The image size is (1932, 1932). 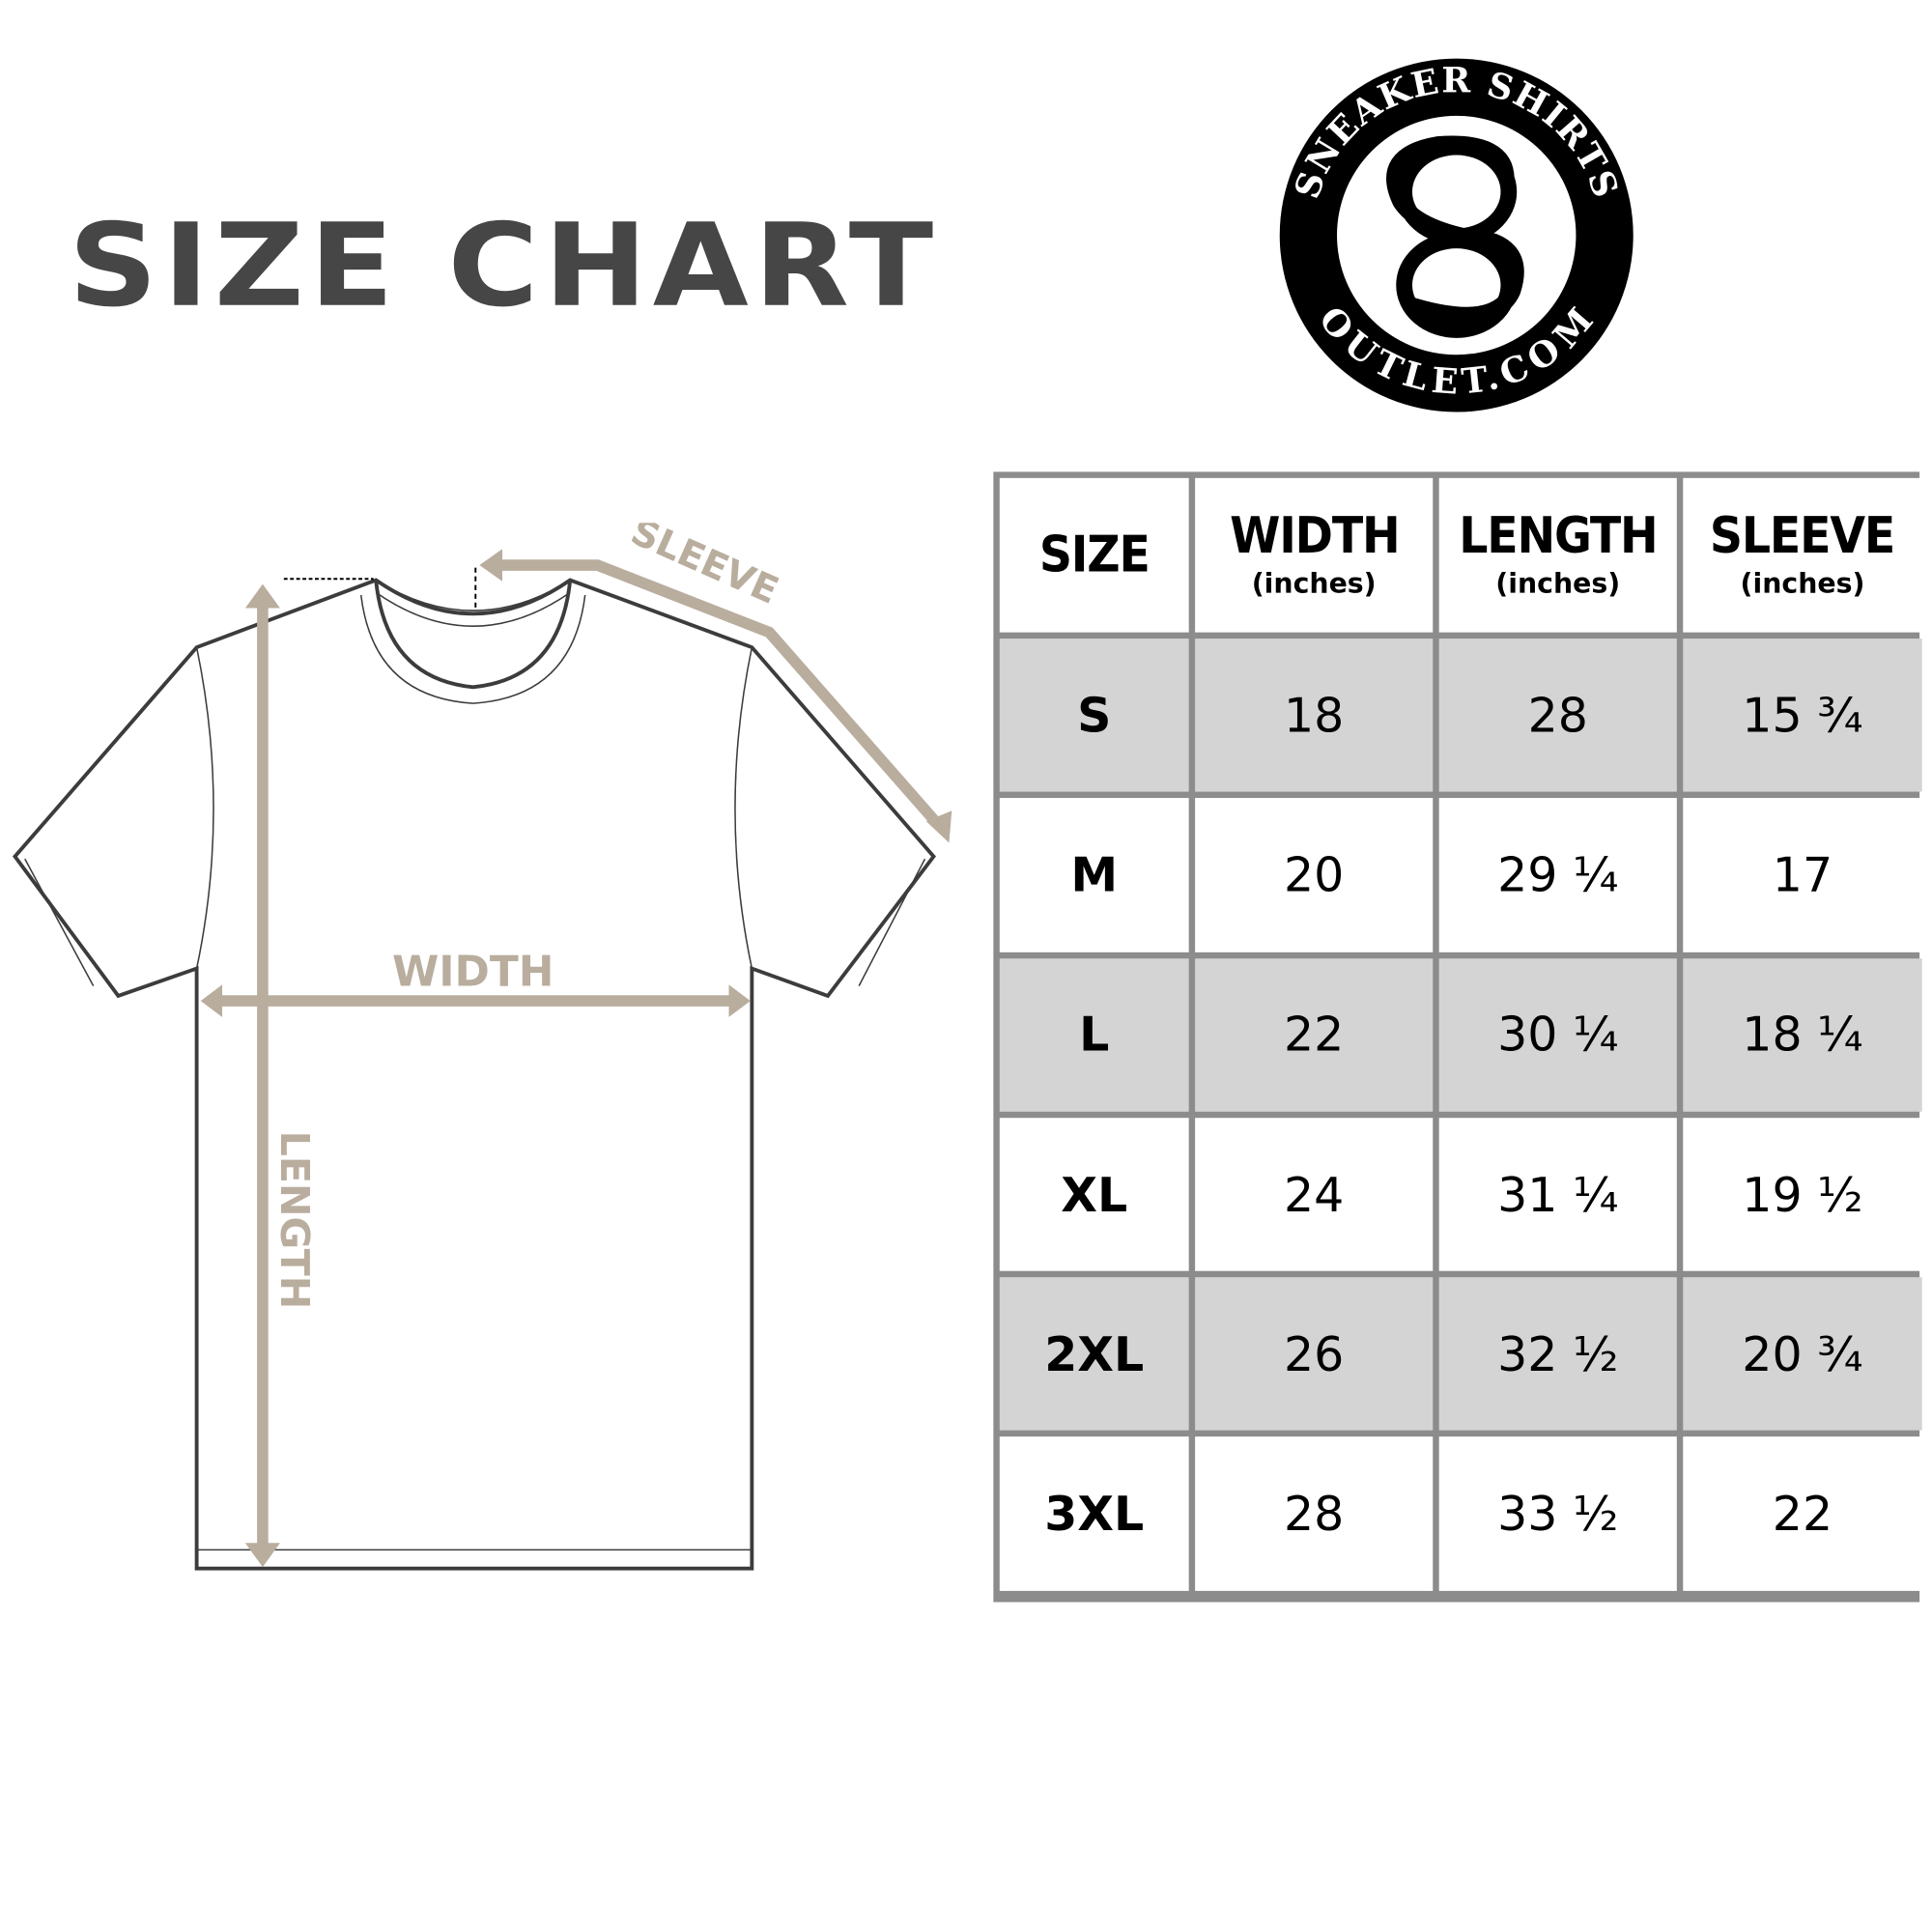 I want to click on header-label: SIZE, so click(x=1094, y=555).